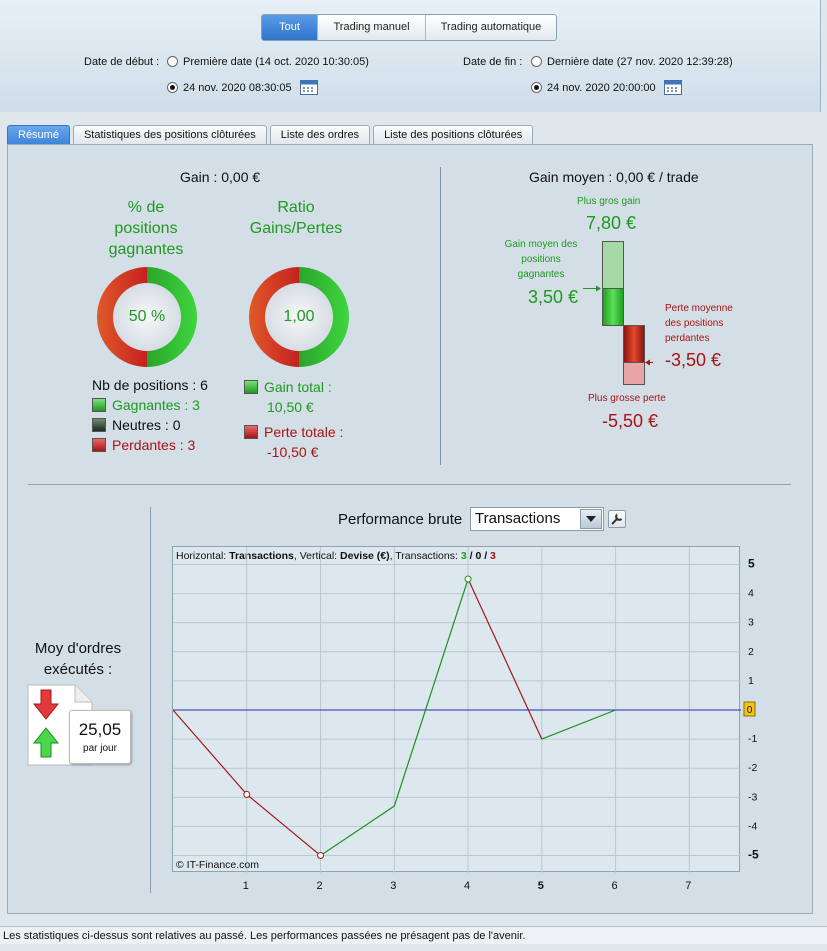 Image resolution: width=827 pixels, height=951 pixels. What do you see at coordinates (46, 704) in the screenshot?
I see `sell-arrow-icon` at bounding box center [46, 704].